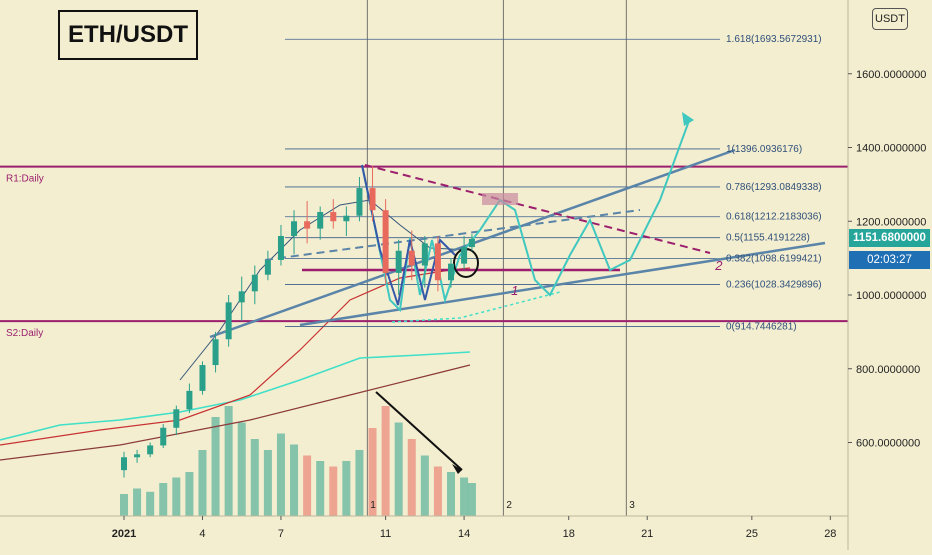  What do you see at coordinates (774, 187) in the screenshot?
I see `fib-label: 0.786(1293.0849338)` at bounding box center [774, 187].